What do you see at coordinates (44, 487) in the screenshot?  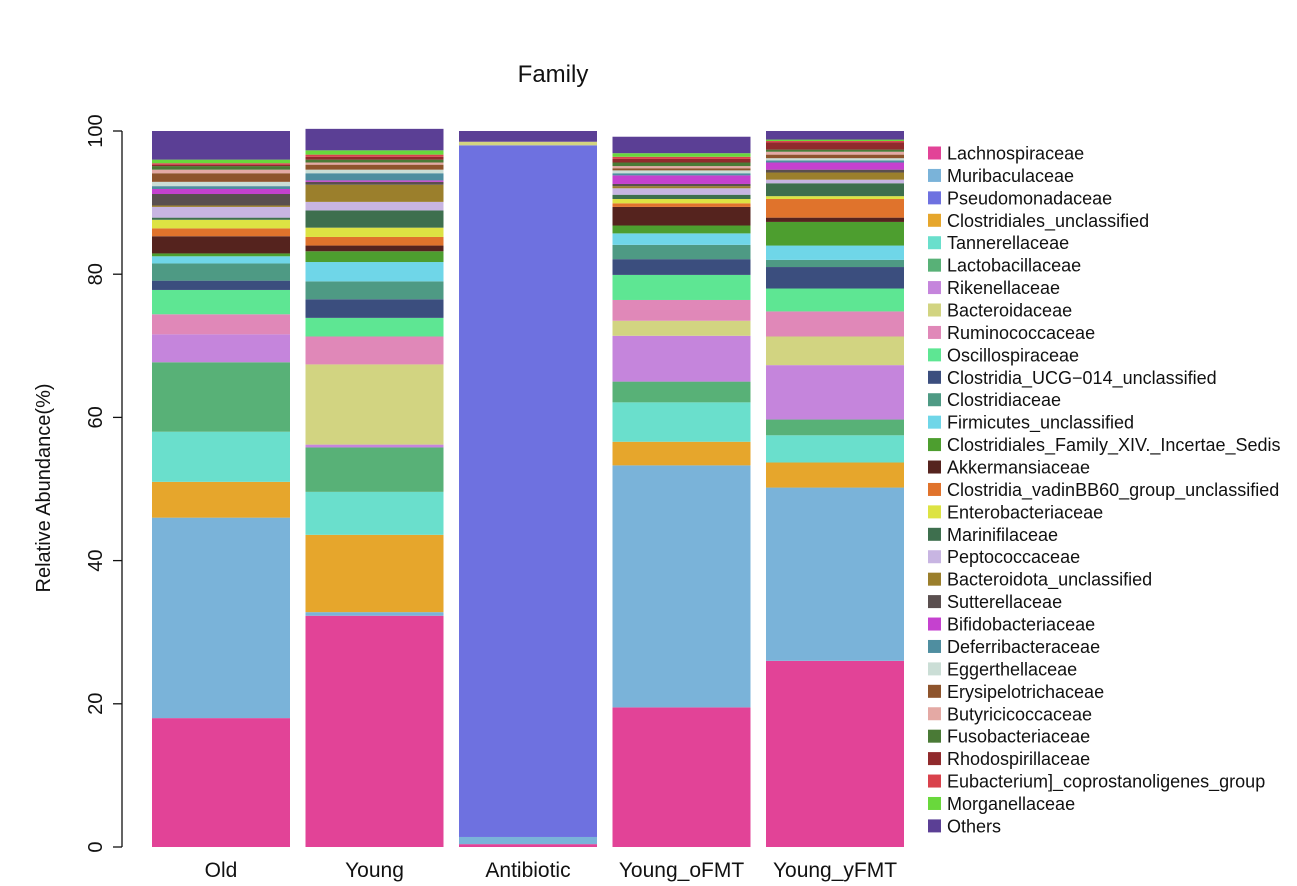 I see `y-axis-label: Relative Abundance(%)` at bounding box center [44, 487].